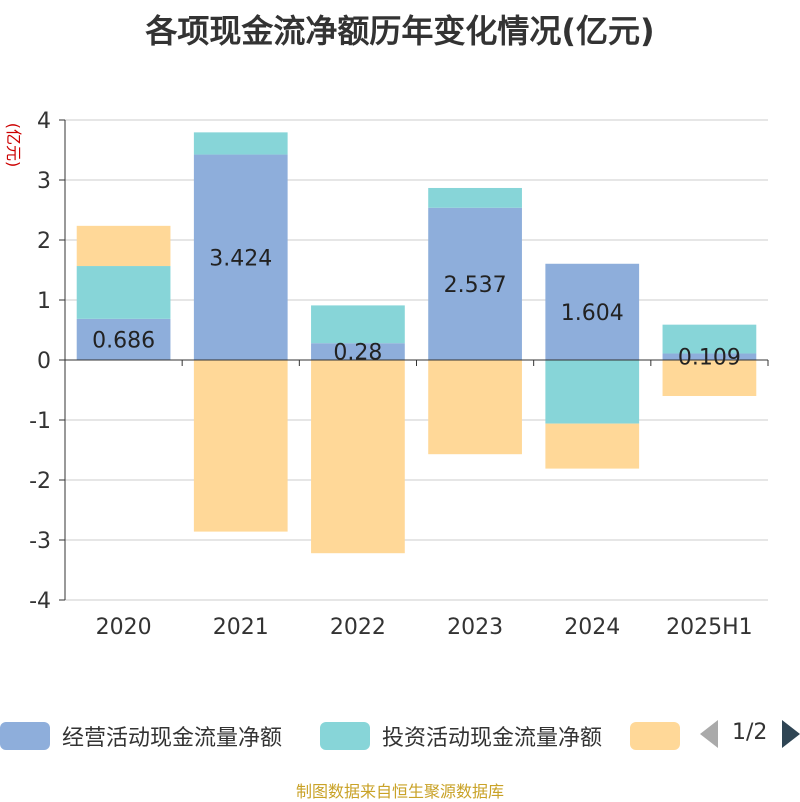 This screenshot has height=802, width=800. What do you see at coordinates (124, 627) in the screenshot?
I see `x-tick-label: 2020` at bounding box center [124, 627].